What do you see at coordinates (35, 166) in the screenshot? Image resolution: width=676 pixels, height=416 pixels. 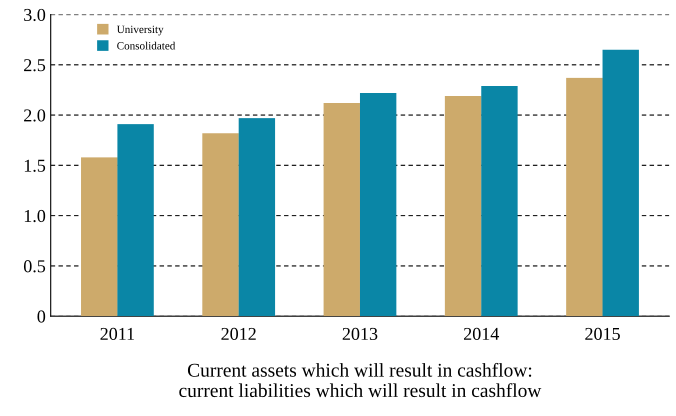 I see `y-tick-label: 1.5` at bounding box center [35, 166].